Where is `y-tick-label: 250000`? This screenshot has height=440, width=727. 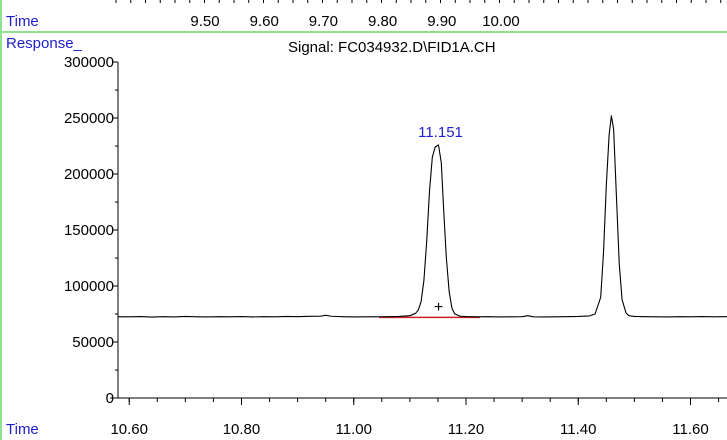
y-tick-label: 250000 is located at coordinates (89, 118).